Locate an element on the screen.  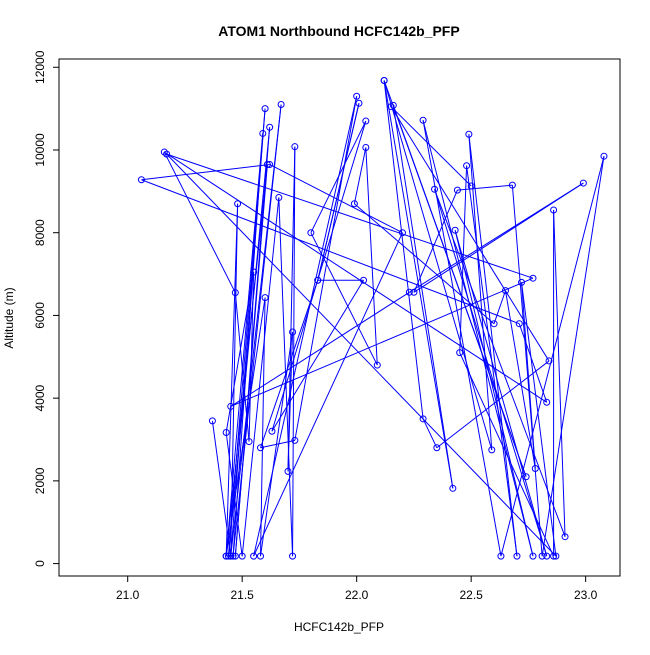
x-tick-label: 22.5 is located at coordinates (471, 595).